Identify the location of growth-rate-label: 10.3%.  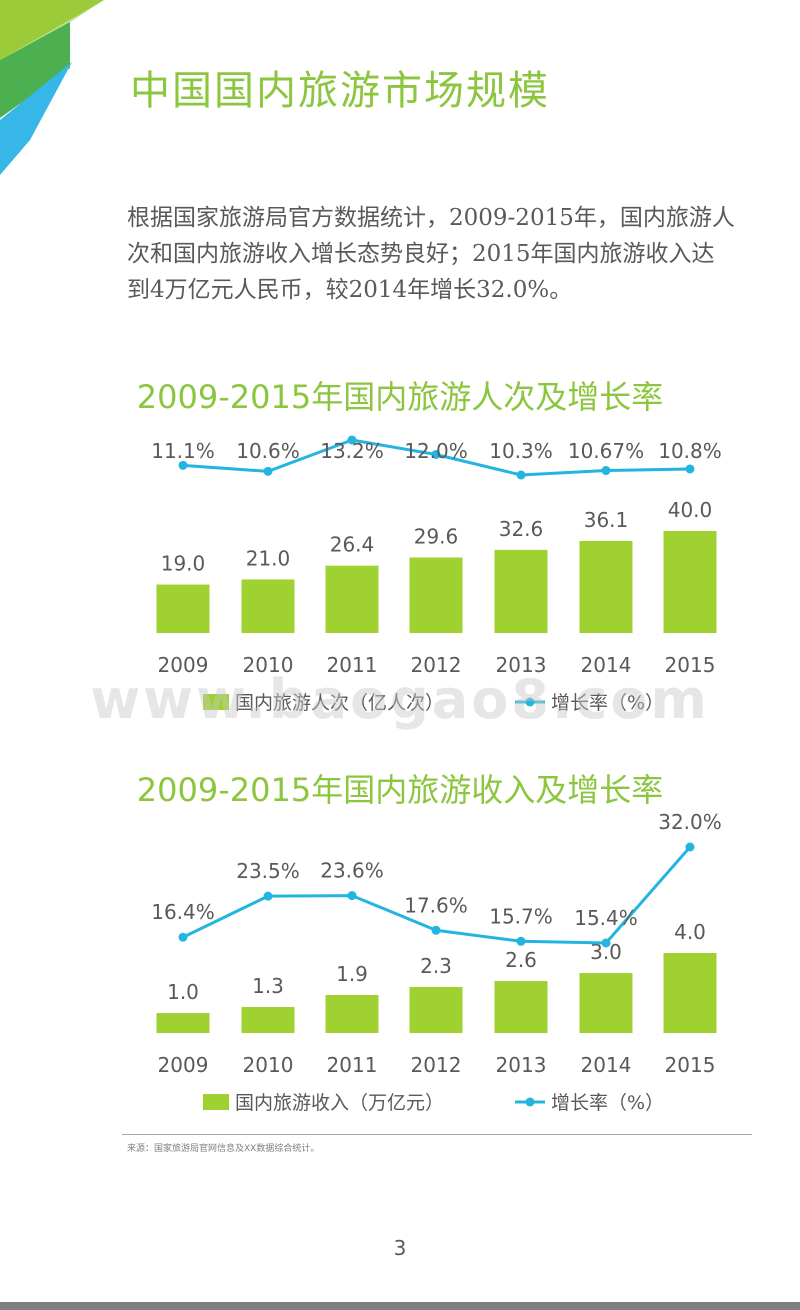
(521, 451).